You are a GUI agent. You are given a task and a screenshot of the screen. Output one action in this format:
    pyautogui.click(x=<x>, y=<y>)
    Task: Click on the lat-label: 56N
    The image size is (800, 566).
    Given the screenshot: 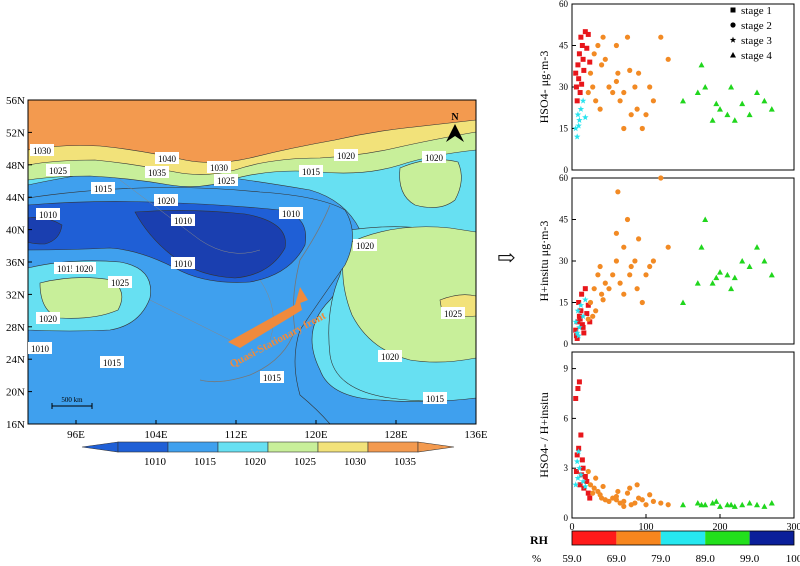 What is the action you would take?
    pyautogui.click(x=15, y=101)
    